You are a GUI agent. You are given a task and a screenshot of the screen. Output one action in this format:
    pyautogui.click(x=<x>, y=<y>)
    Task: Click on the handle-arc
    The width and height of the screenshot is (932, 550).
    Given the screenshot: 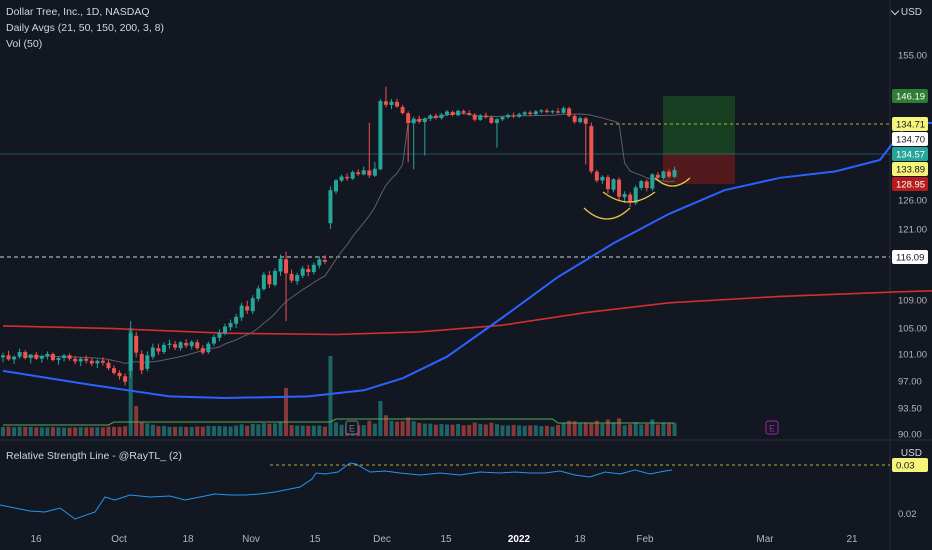 What is the action you would take?
    pyautogui.click(x=672, y=182)
    